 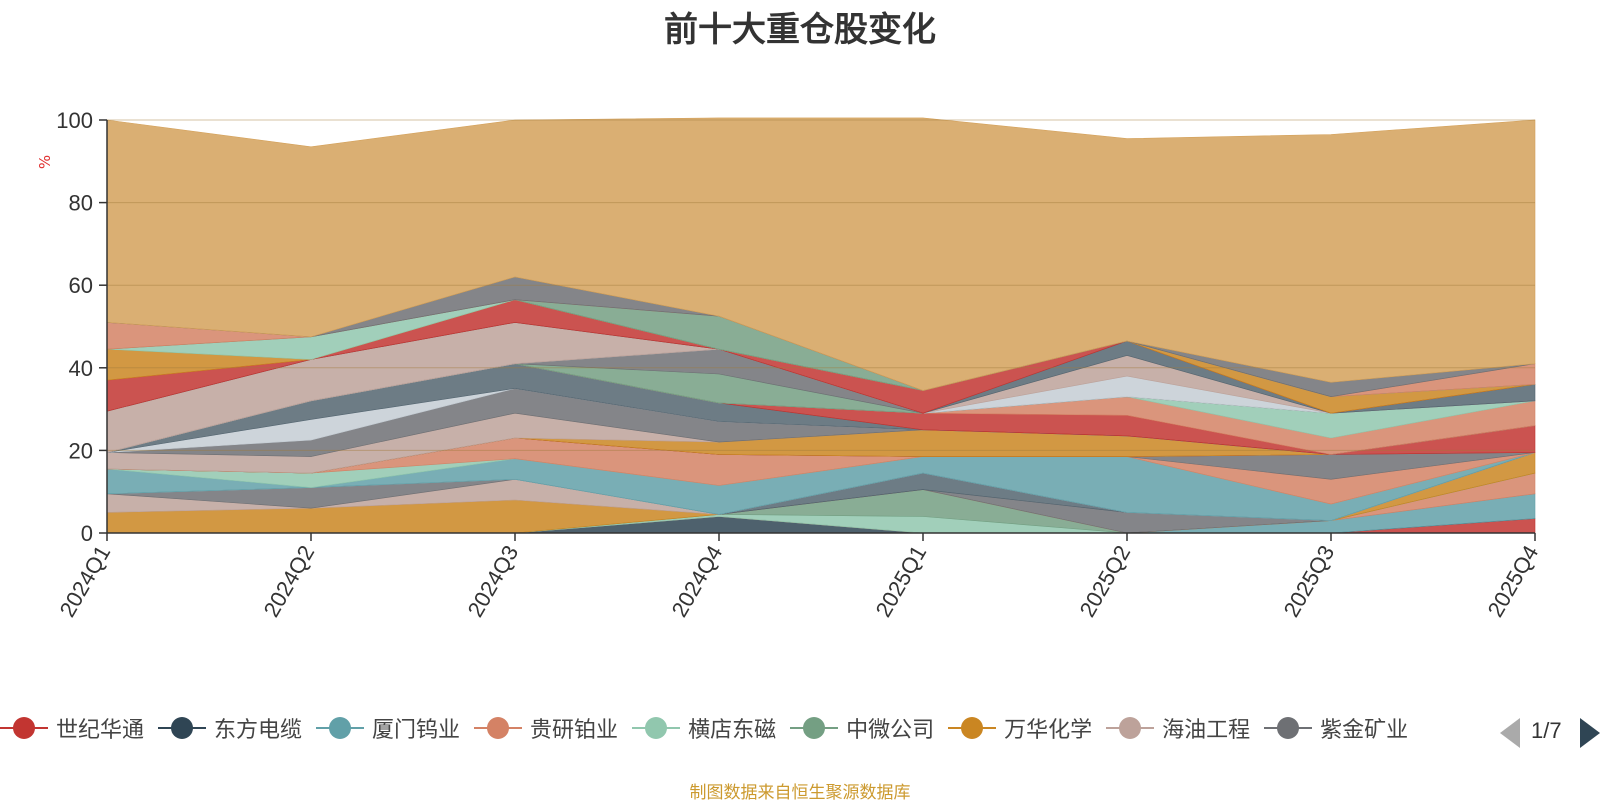 What do you see at coordinates (901, 581) in the screenshot?
I see `x-tick-label-4: 2025Q1` at bounding box center [901, 581].